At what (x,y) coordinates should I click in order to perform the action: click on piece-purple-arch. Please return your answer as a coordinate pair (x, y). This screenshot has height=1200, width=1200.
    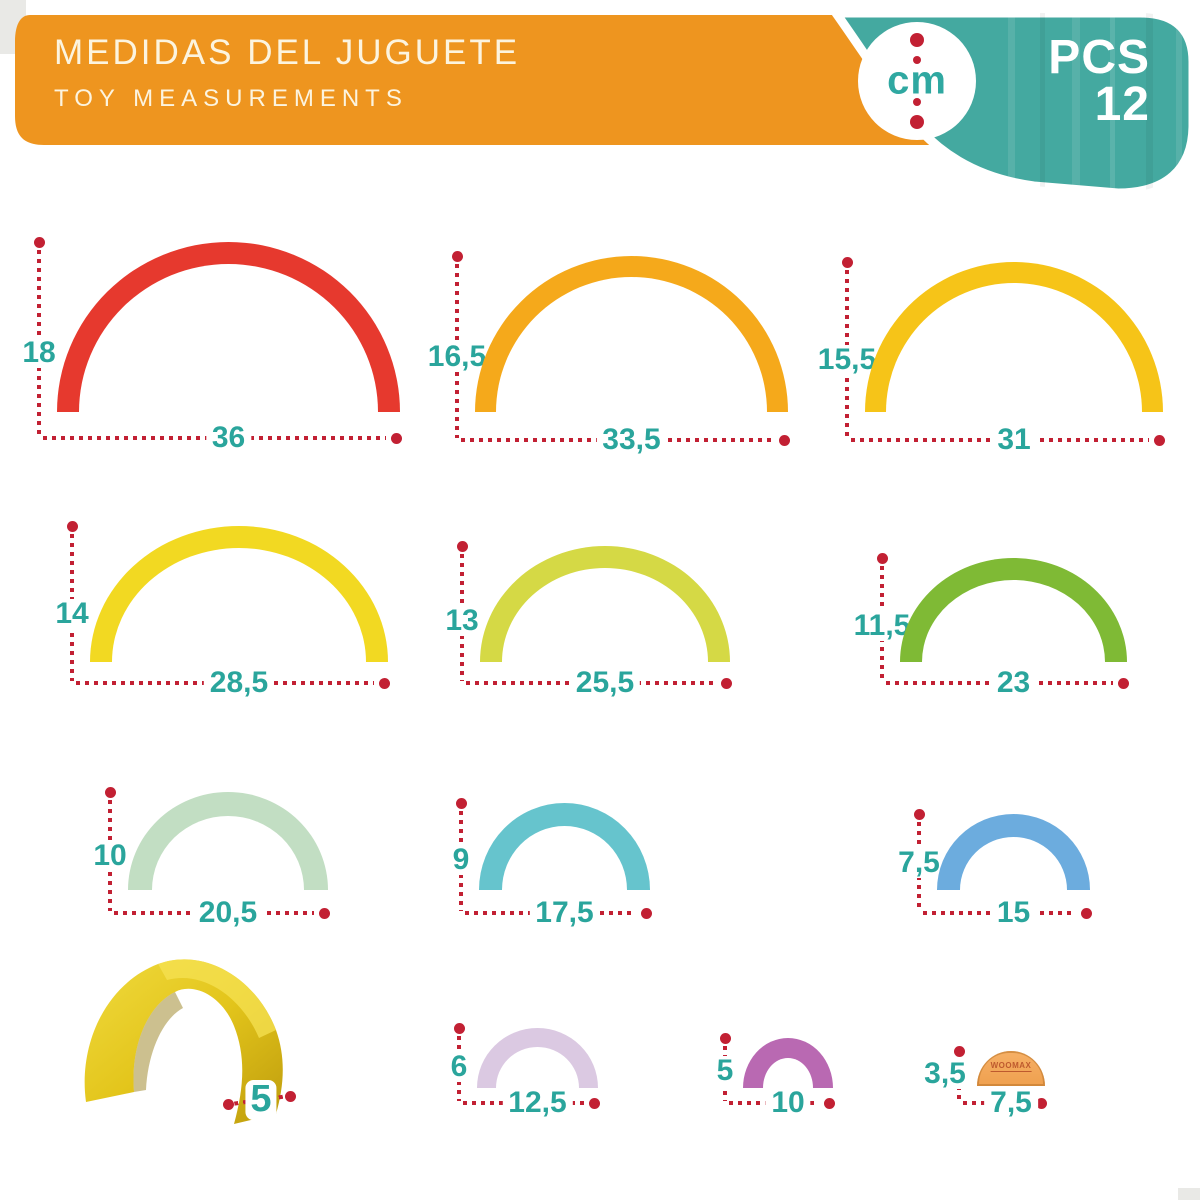
    Looking at the image, I should click on (788, 1063).